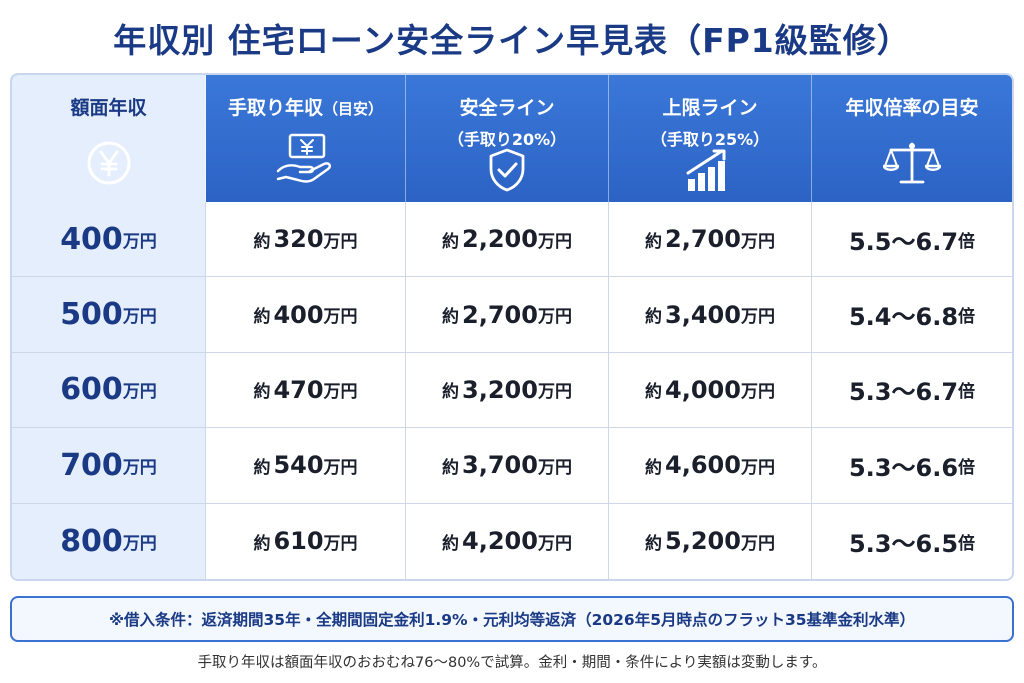 The height and width of the screenshot is (683, 1024). I want to click on table-row: 400 万円 約 320 万円 約 2,200 万円 約 2,700 万円 5.5～6.7 倍, so click(512, 240).